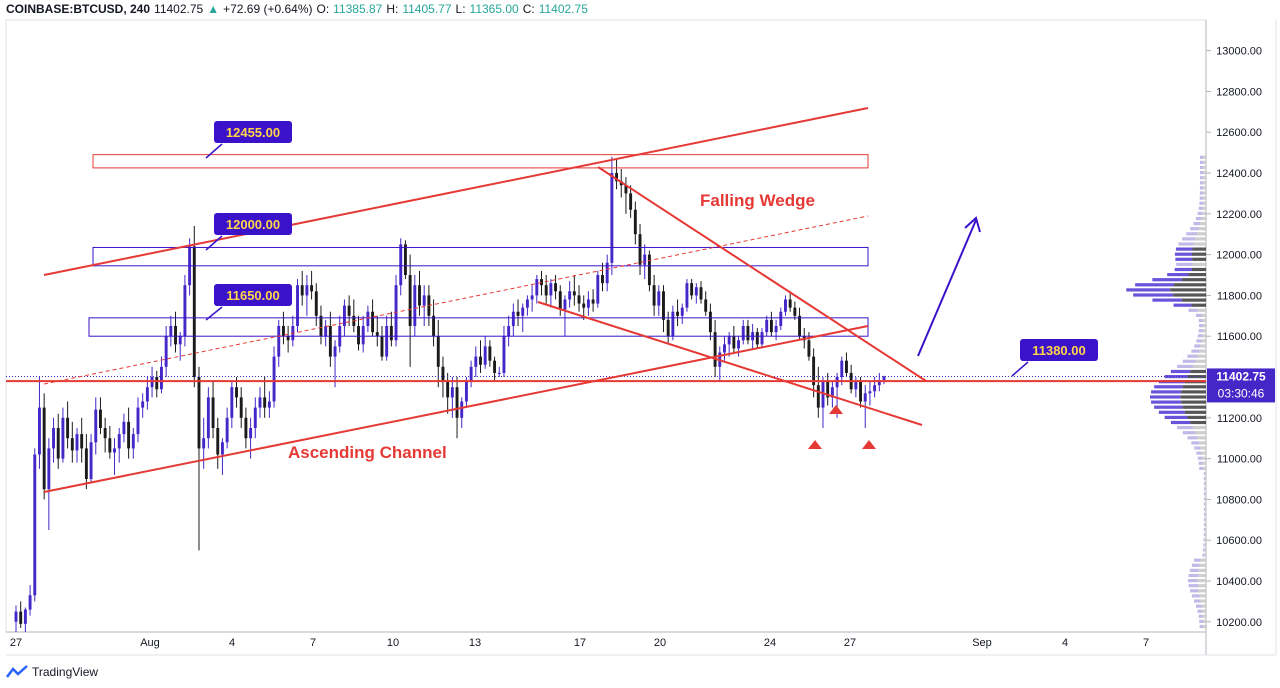 The height and width of the screenshot is (688, 1280). What do you see at coordinates (757, 200) in the screenshot?
I see `falling-wedge-title: Falling Wedge` at bounding box center [757, 200].